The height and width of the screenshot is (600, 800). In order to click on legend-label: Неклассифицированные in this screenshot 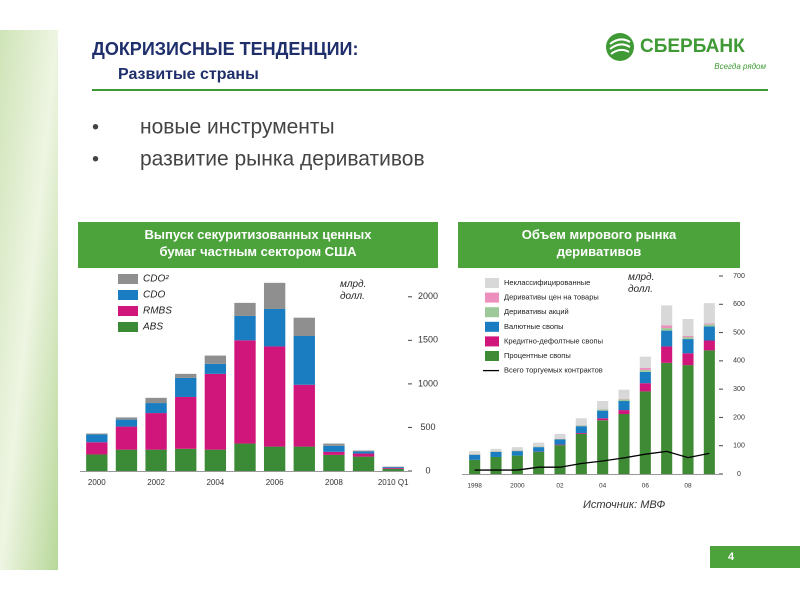, I will do `click(547, 282)`.